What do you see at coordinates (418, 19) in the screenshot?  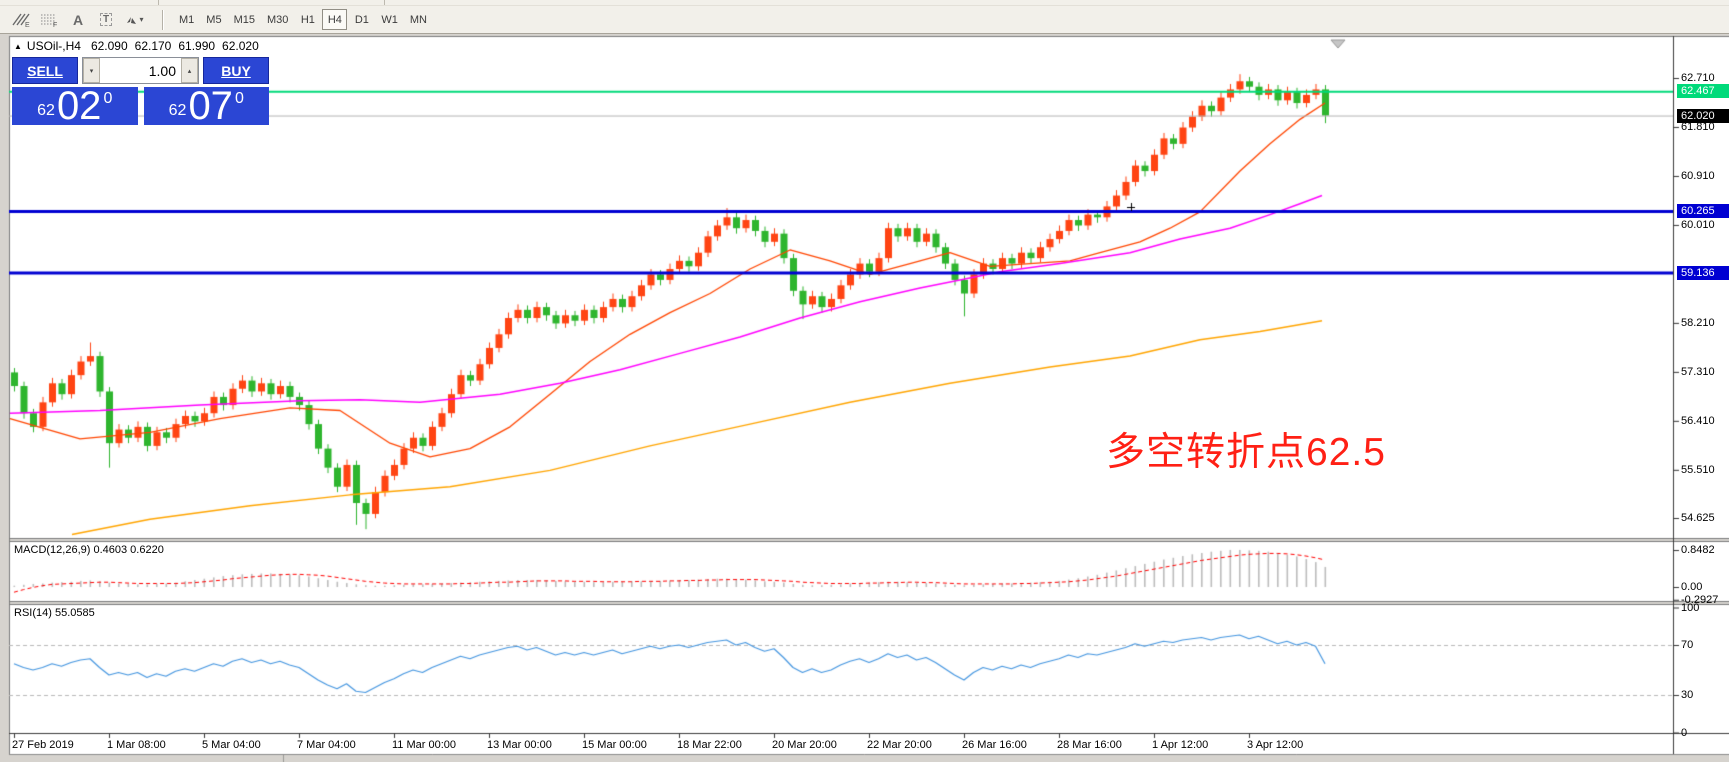 I see `timeframe-mn: MN` at bounding box center [418, 19].